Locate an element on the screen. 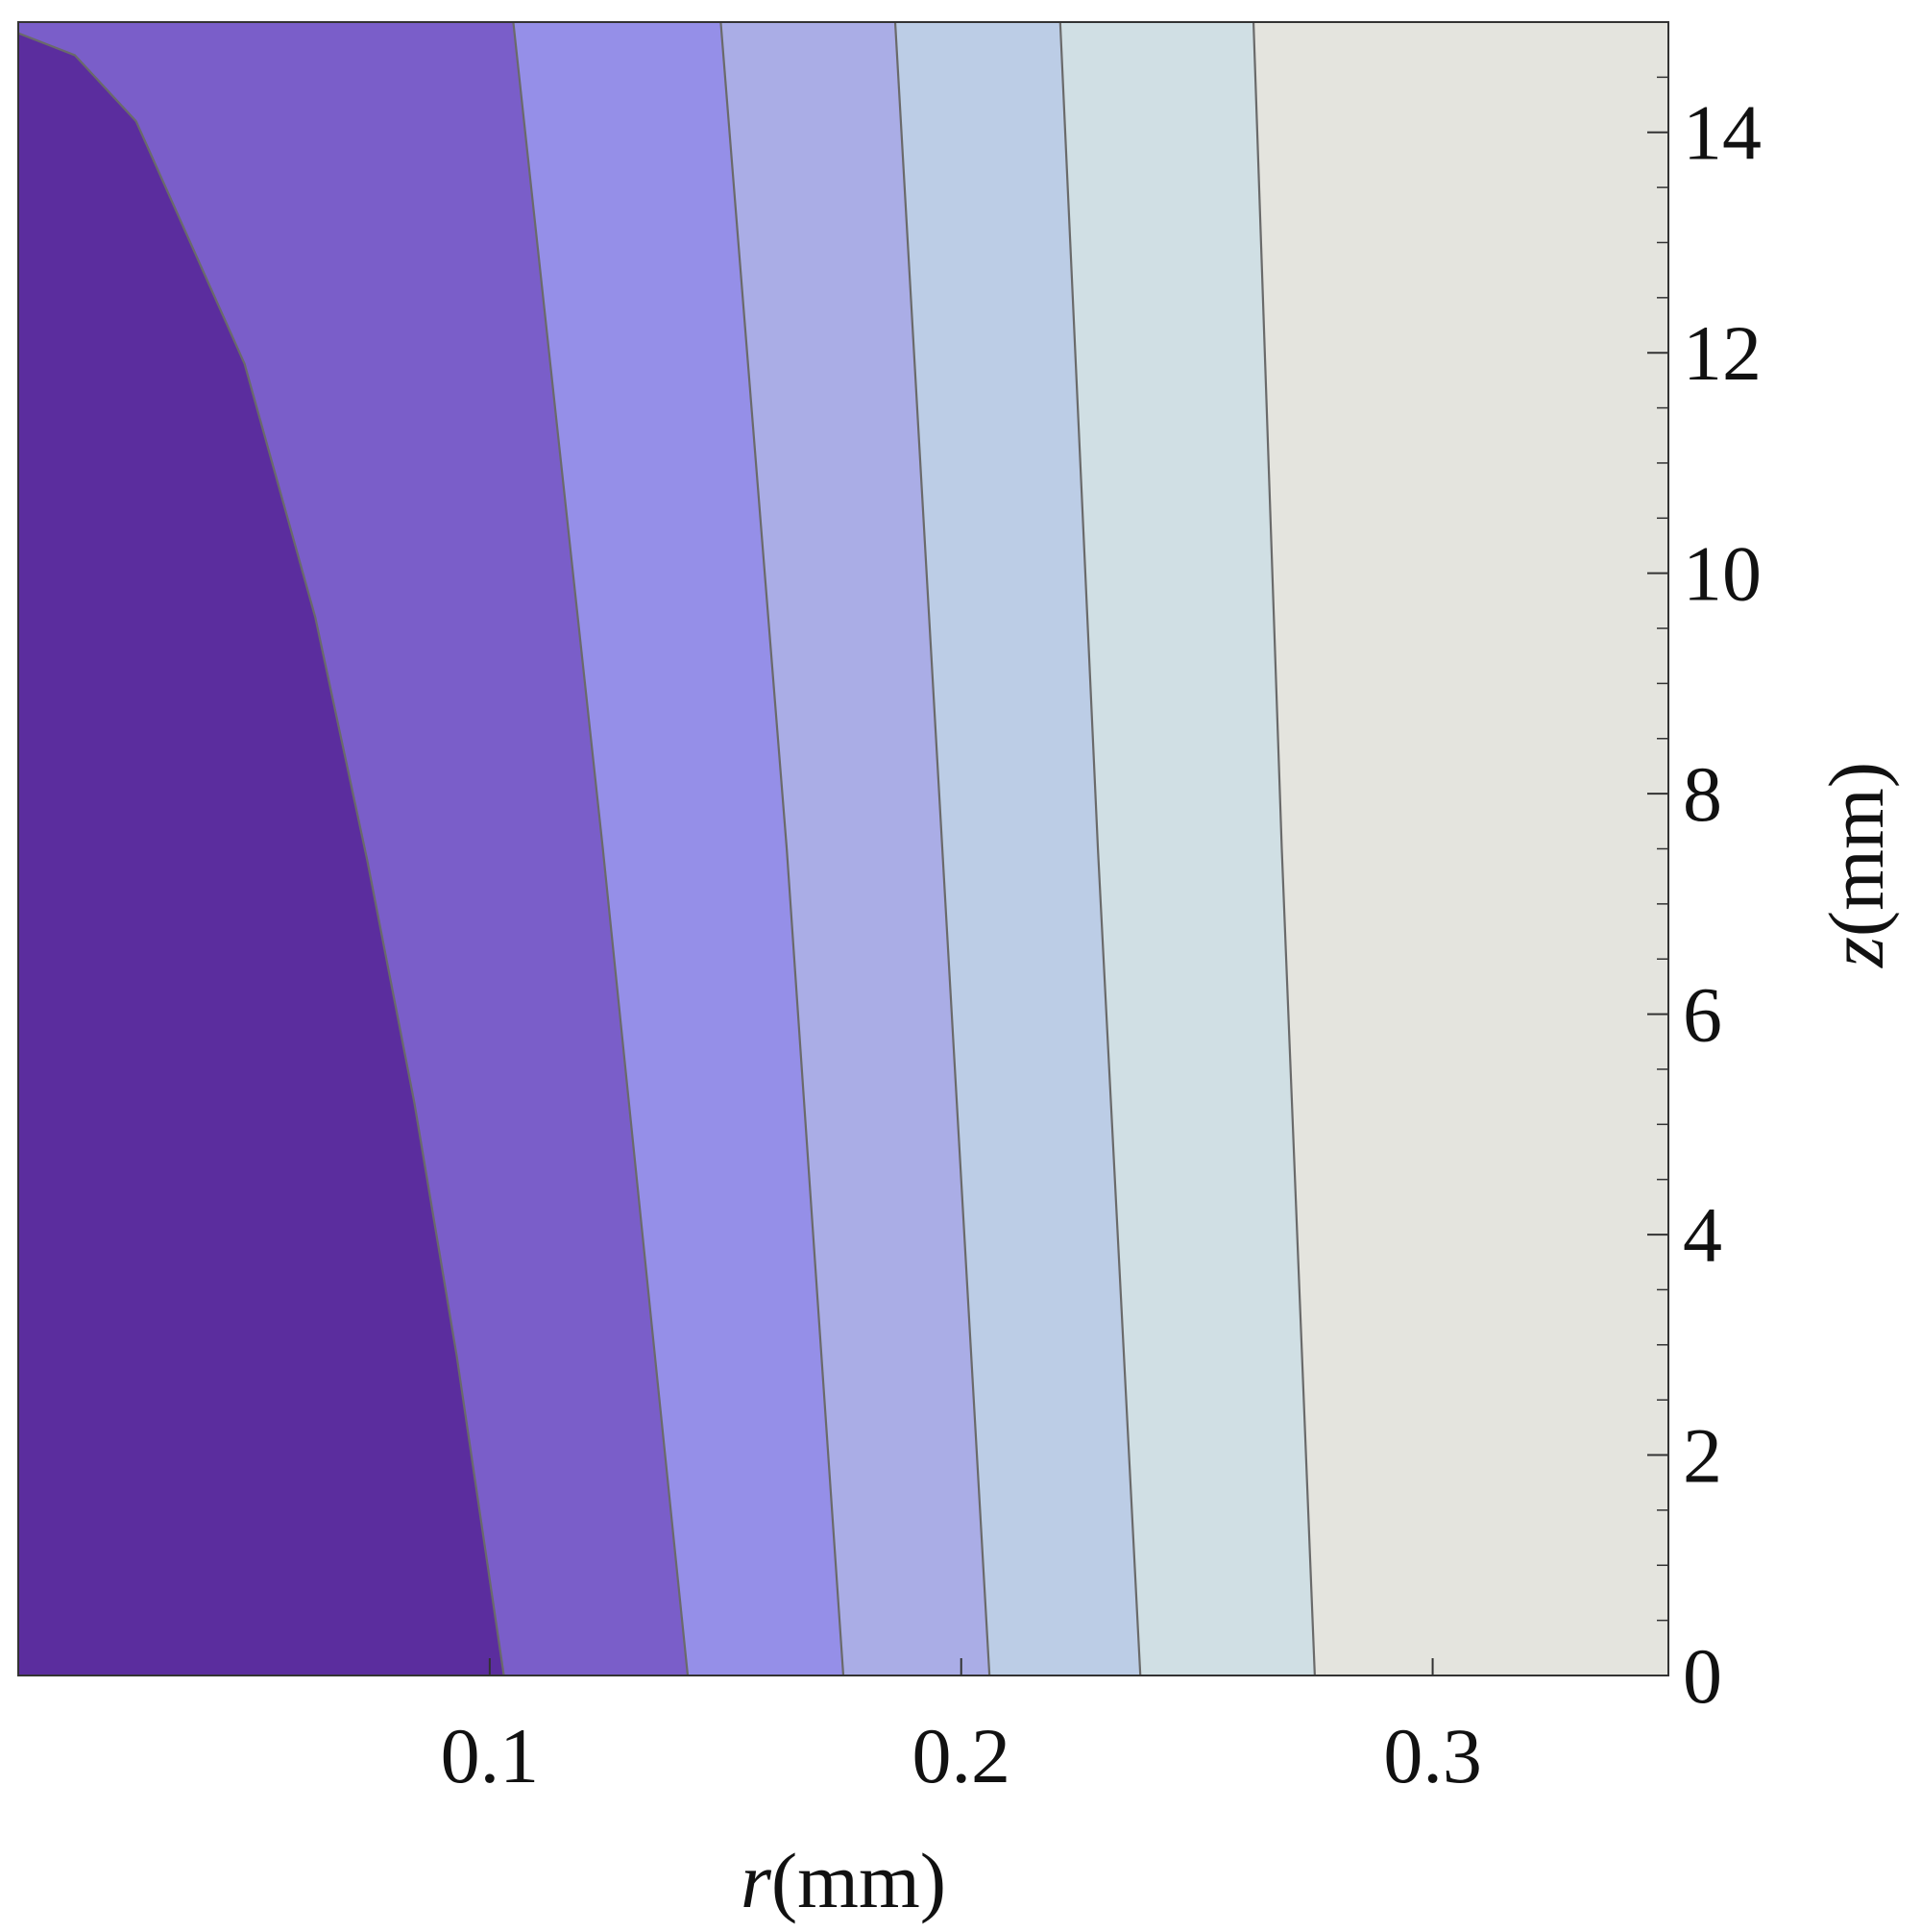 This screenshot has width=1921, height=1932. y-tick-label: 8 is located at coordinates (1702, 794).